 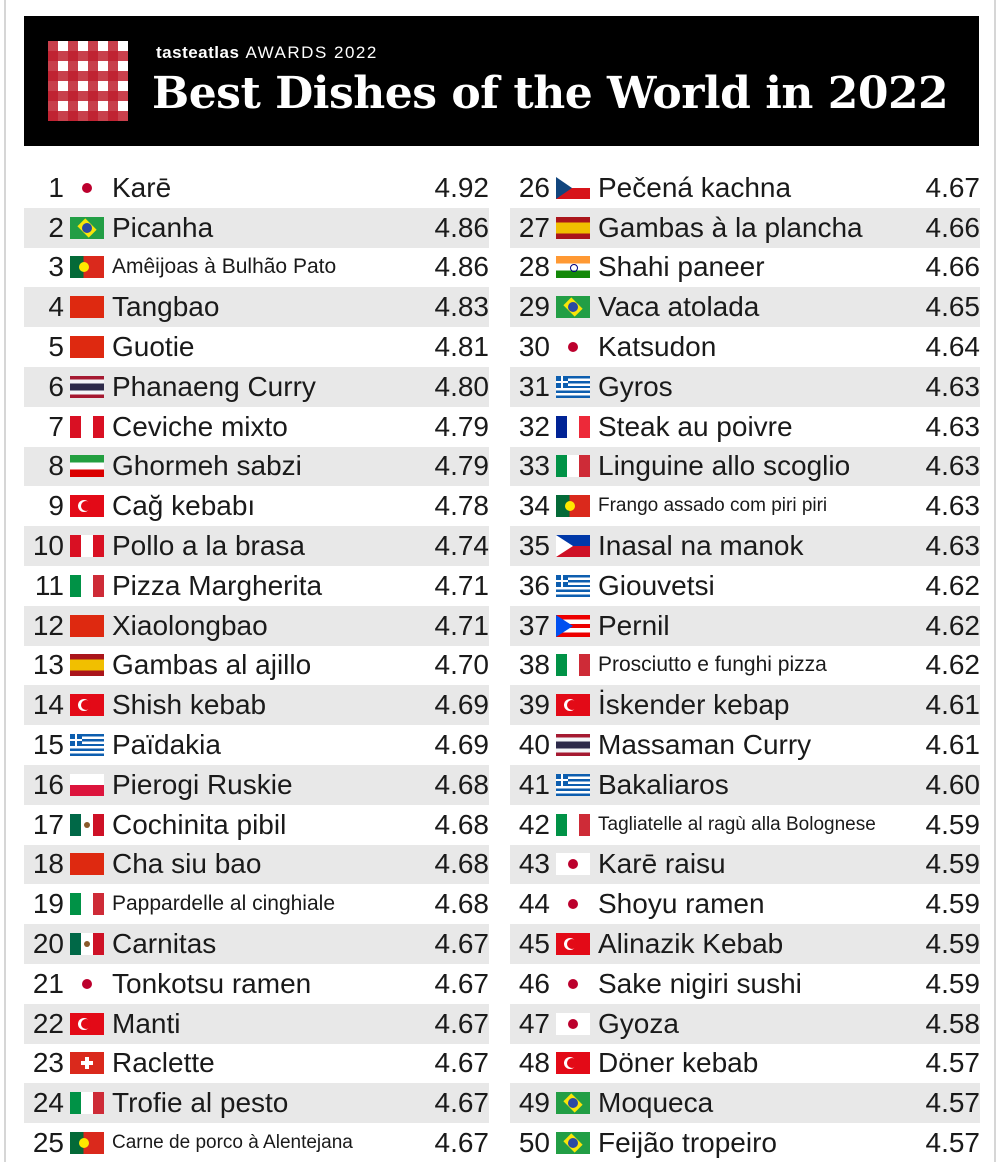 I want to click on list-item: 23 Raclette 4.67, so click(x=256, y=1064).